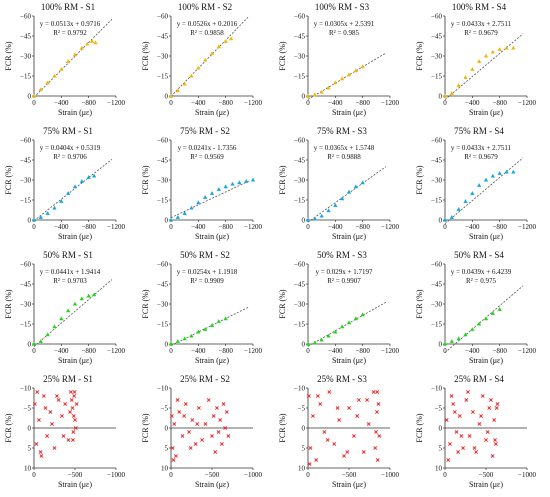 The width and height of the screenshot is (550, 497). I want to click on panel-title: 50% RM - S1, so click(68, 255).